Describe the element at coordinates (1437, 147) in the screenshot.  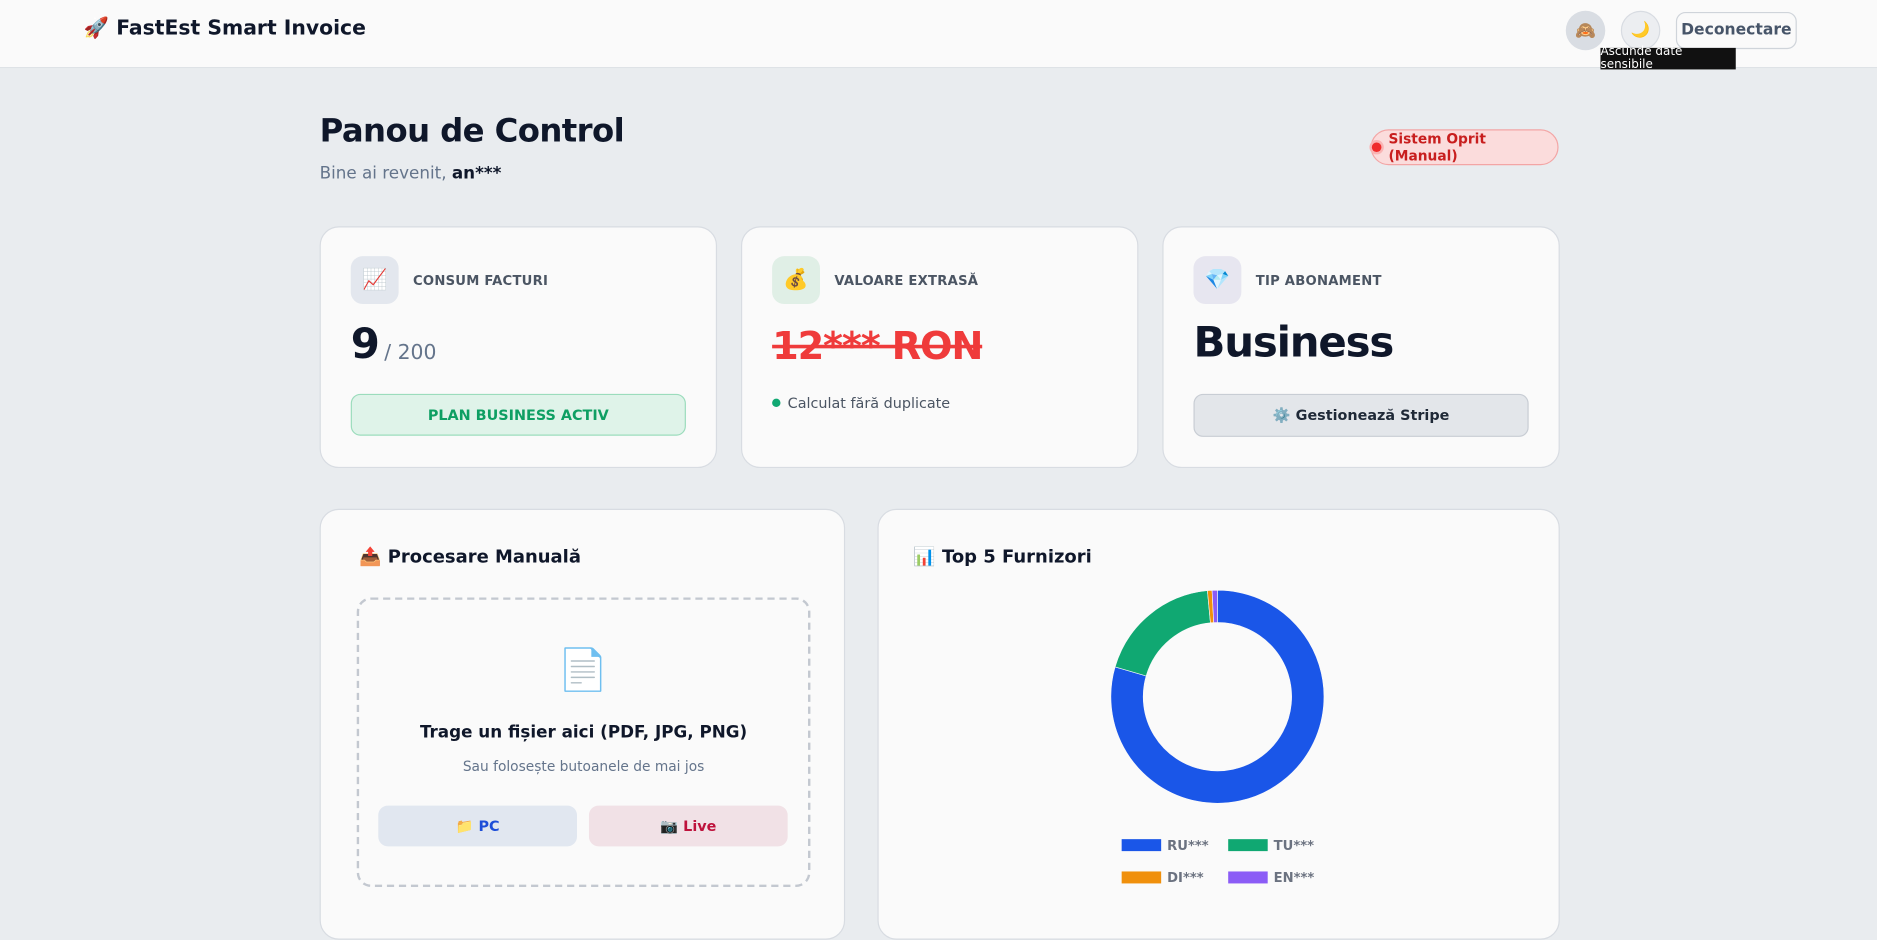
I see `status-text: Sistem Oprit (Manual)` at that location.